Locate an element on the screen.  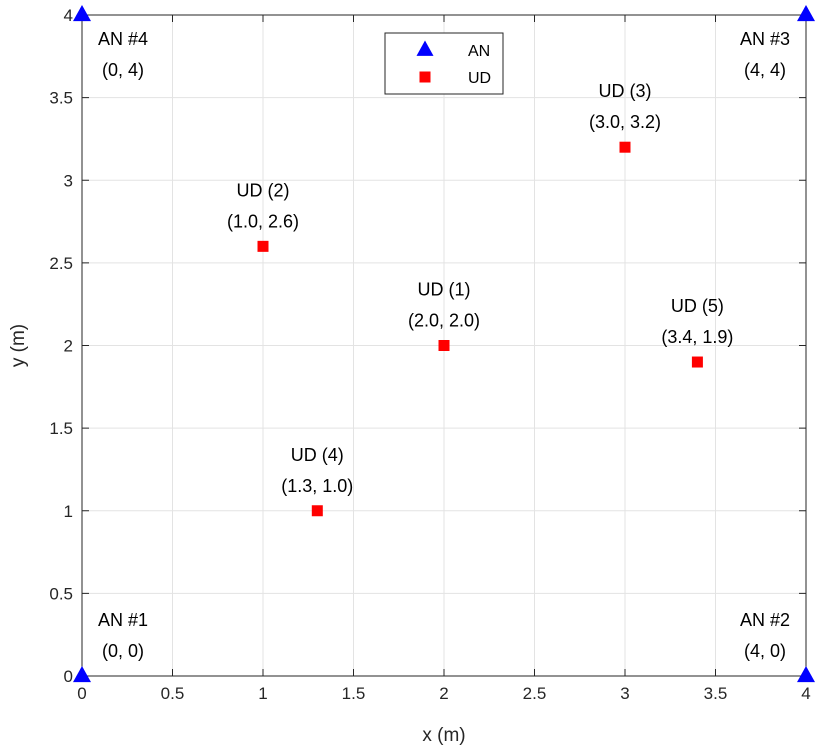
legend-label: AN is located at coordinates (479, 51).